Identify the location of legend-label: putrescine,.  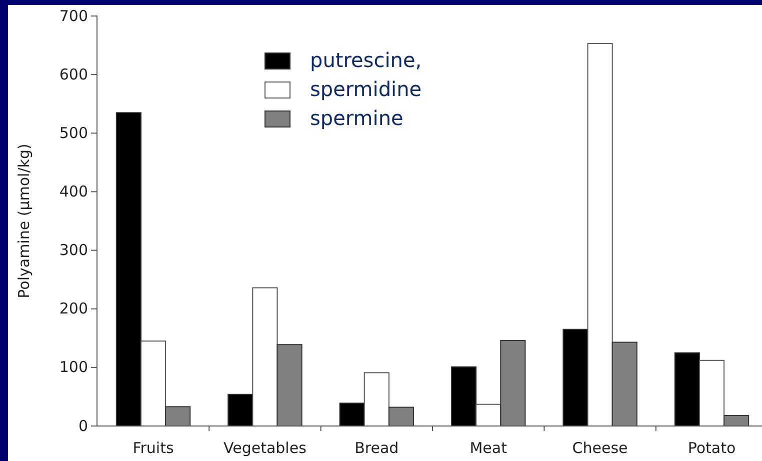
(366, 60).